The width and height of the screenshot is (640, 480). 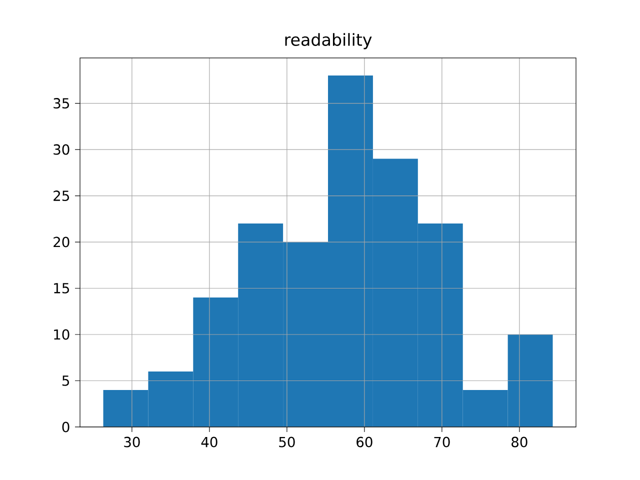 What do you see at coordinates (442, 442) in the screenshot?
I see `x-tick-label: 70` at bounding box center [442, 442].